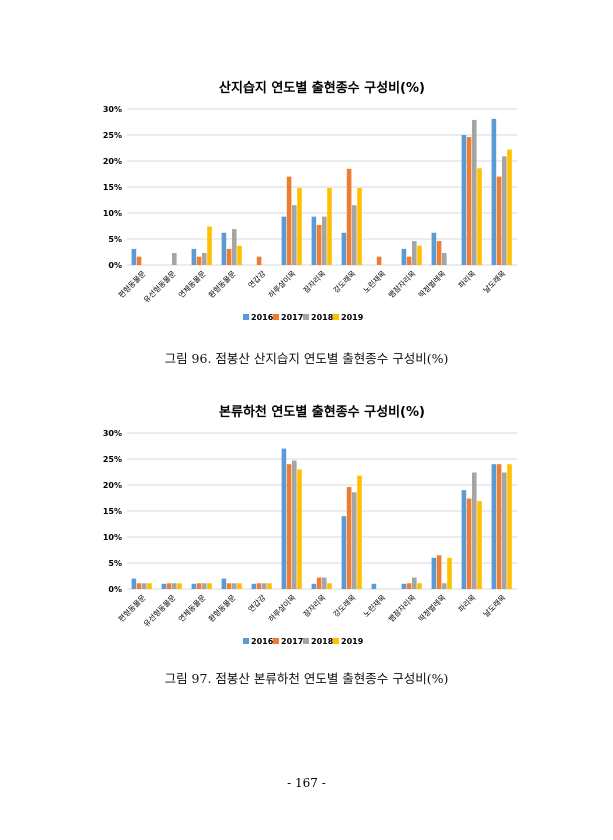  Describe the element at coordinates (112, 187) in the screenshot. I see `y-tick-label: 15%` at that location.